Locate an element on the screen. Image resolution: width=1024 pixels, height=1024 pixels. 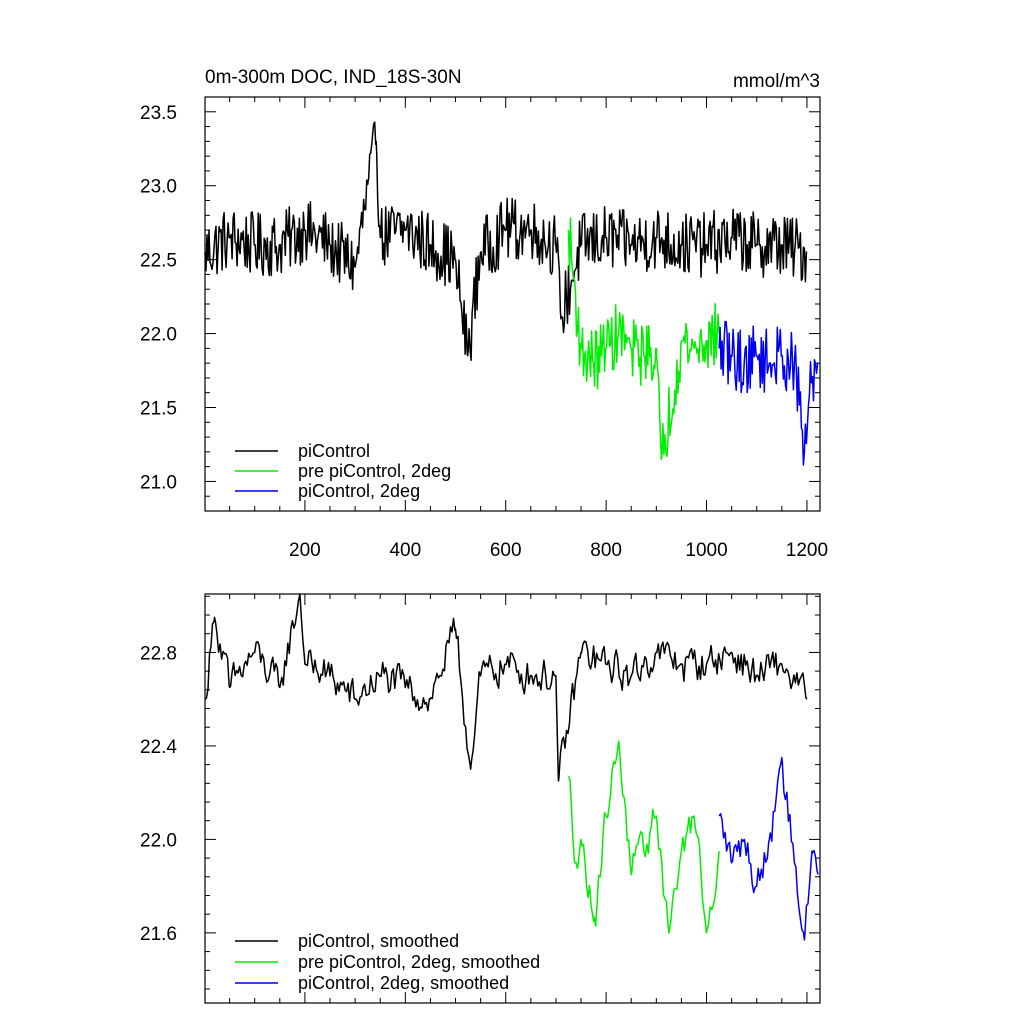
chart-title: 0m-300m DOC, IND_18S-30N is located at coordinates (333, 77).